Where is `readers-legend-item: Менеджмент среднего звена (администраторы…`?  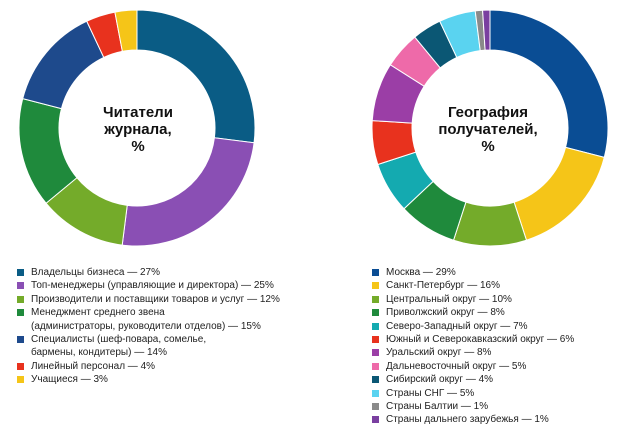
readers-legend-item: Менеджмент среднего звена (администраторы… is located at coordinates (167, 319).